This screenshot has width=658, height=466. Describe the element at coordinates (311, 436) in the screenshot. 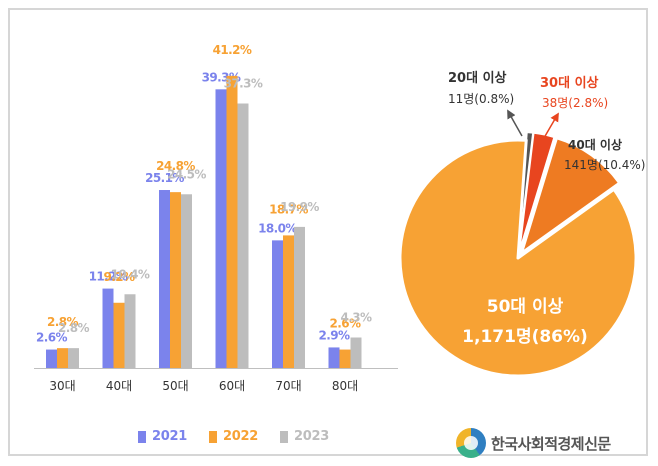

I see `legend-label-2023: 2023` at that location.